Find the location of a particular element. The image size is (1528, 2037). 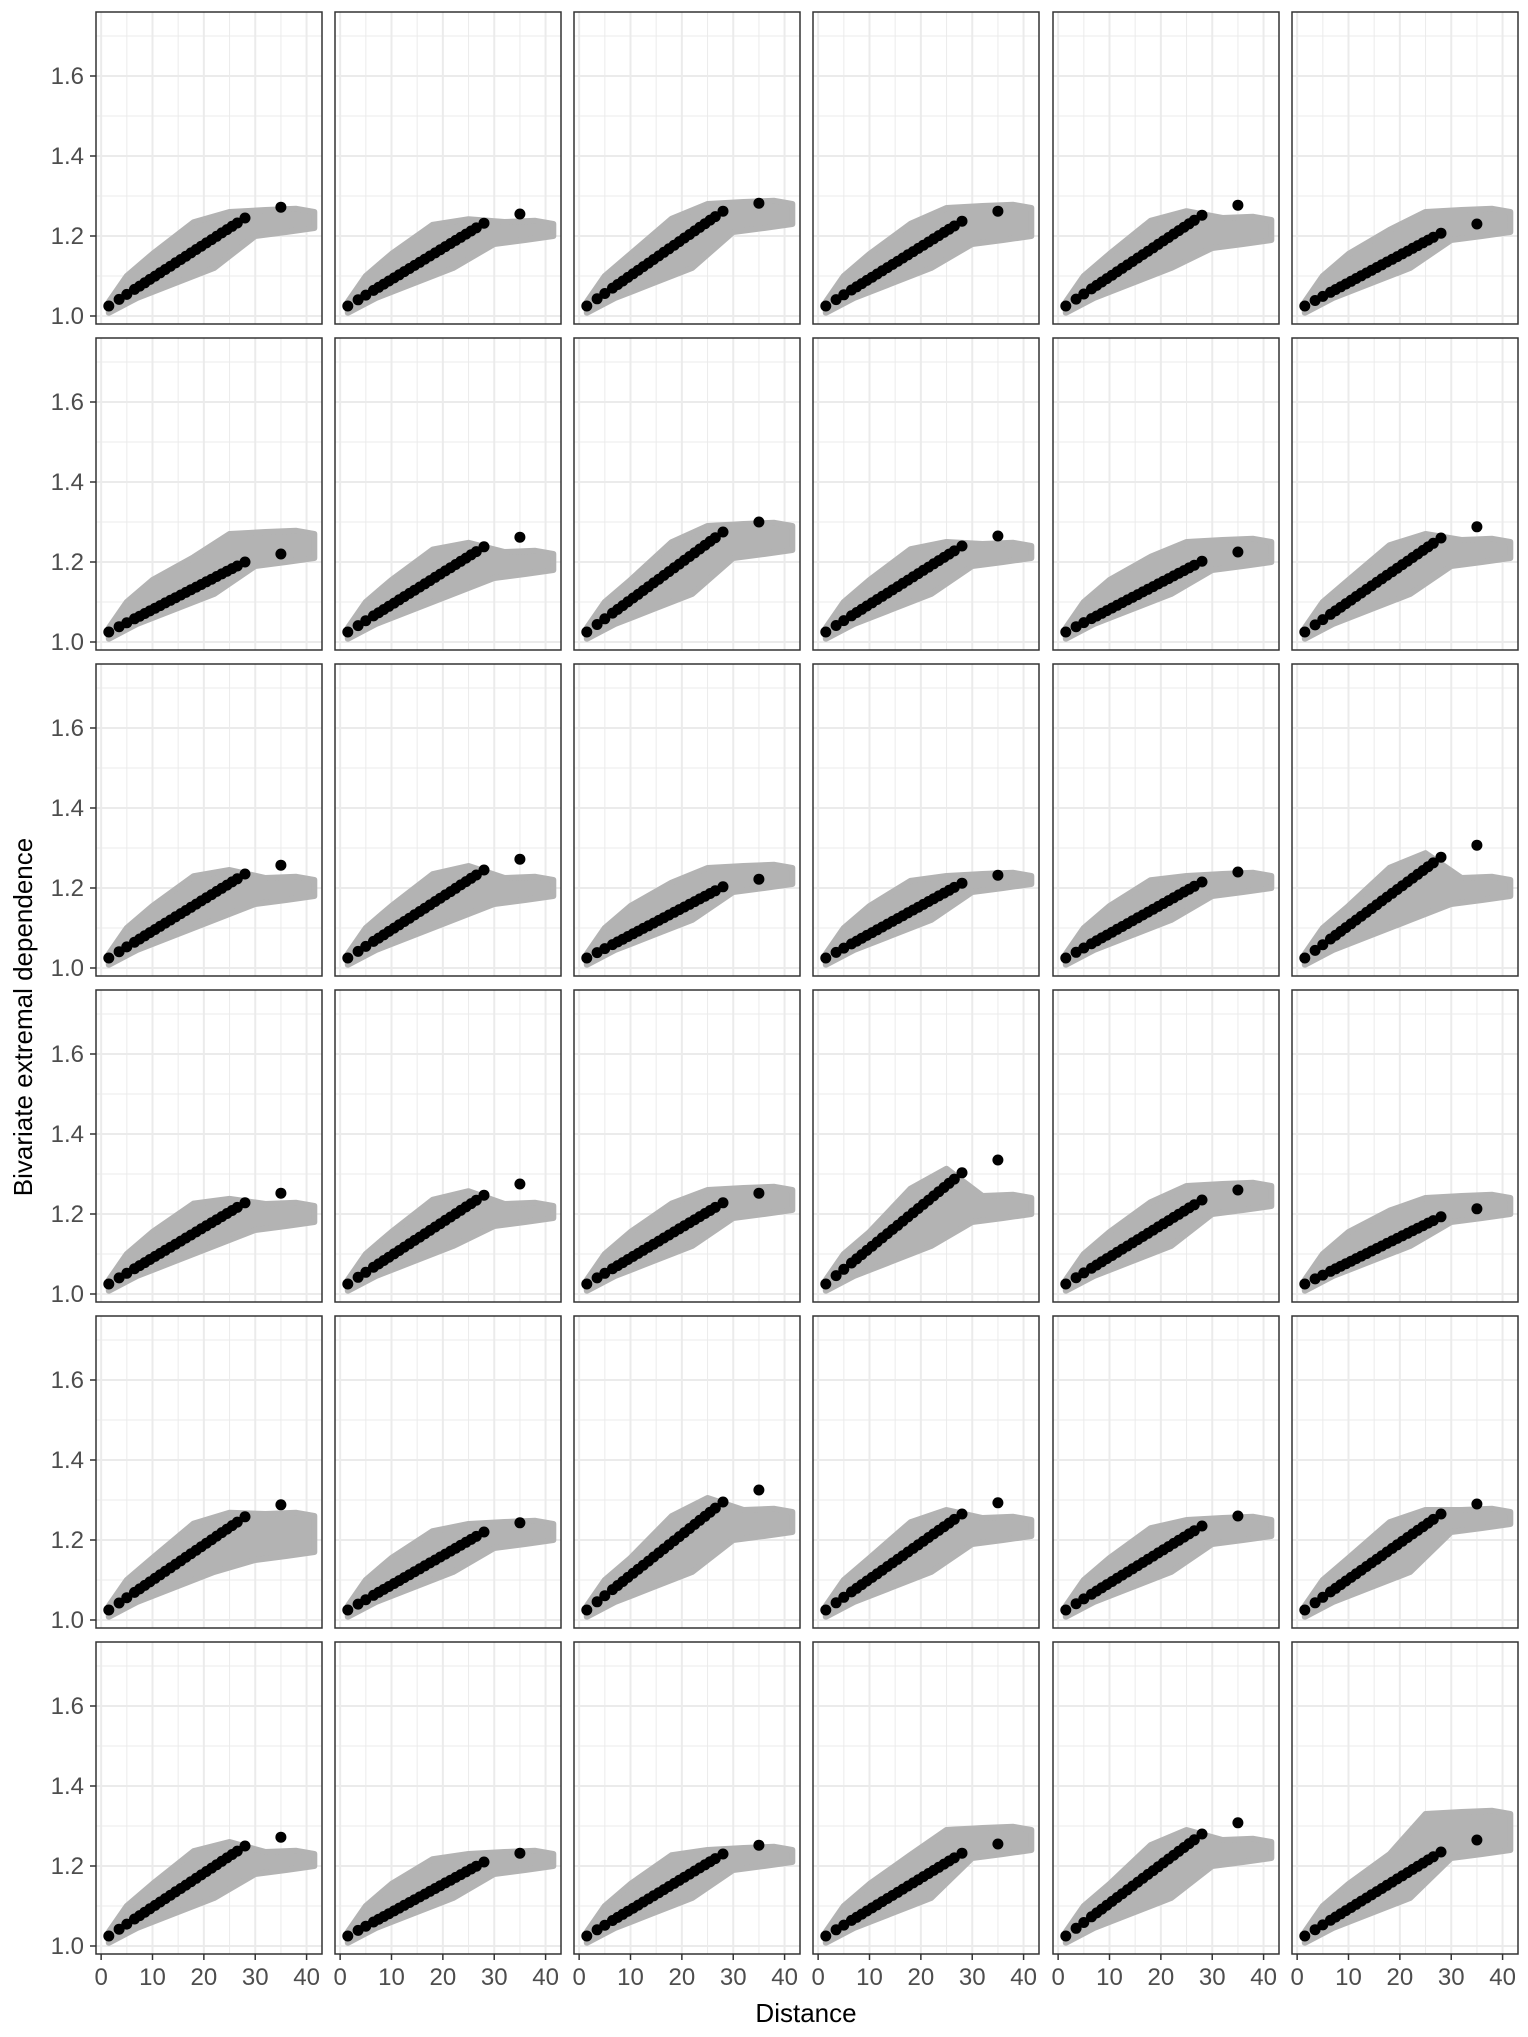

x-axis-title: Distance is located at coordinates (805, 2013).